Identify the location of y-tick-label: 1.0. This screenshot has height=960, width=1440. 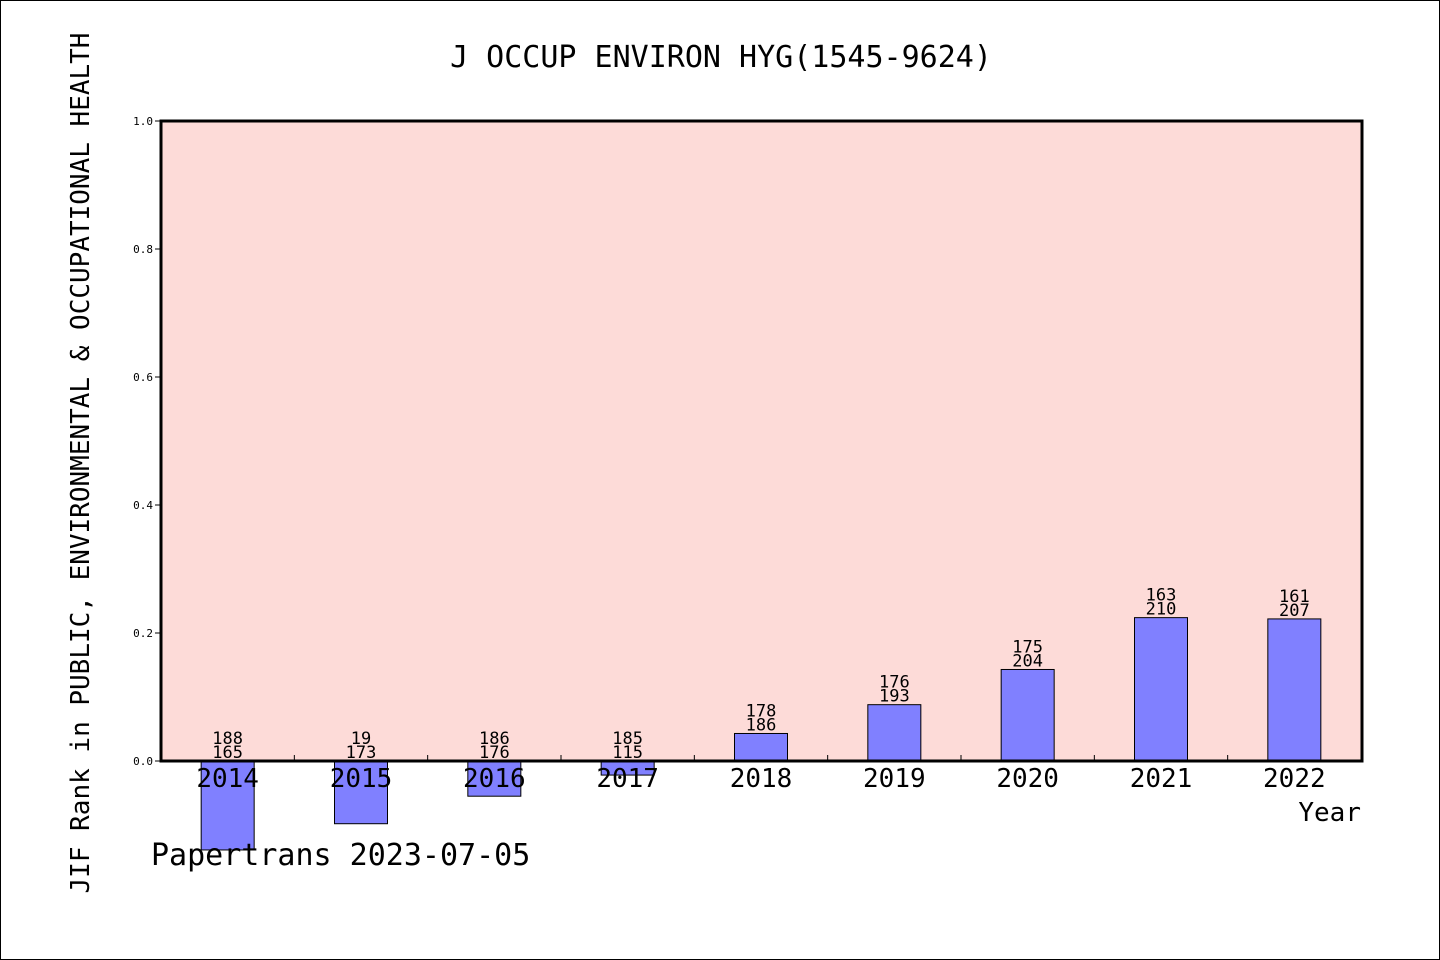
(143, 121).